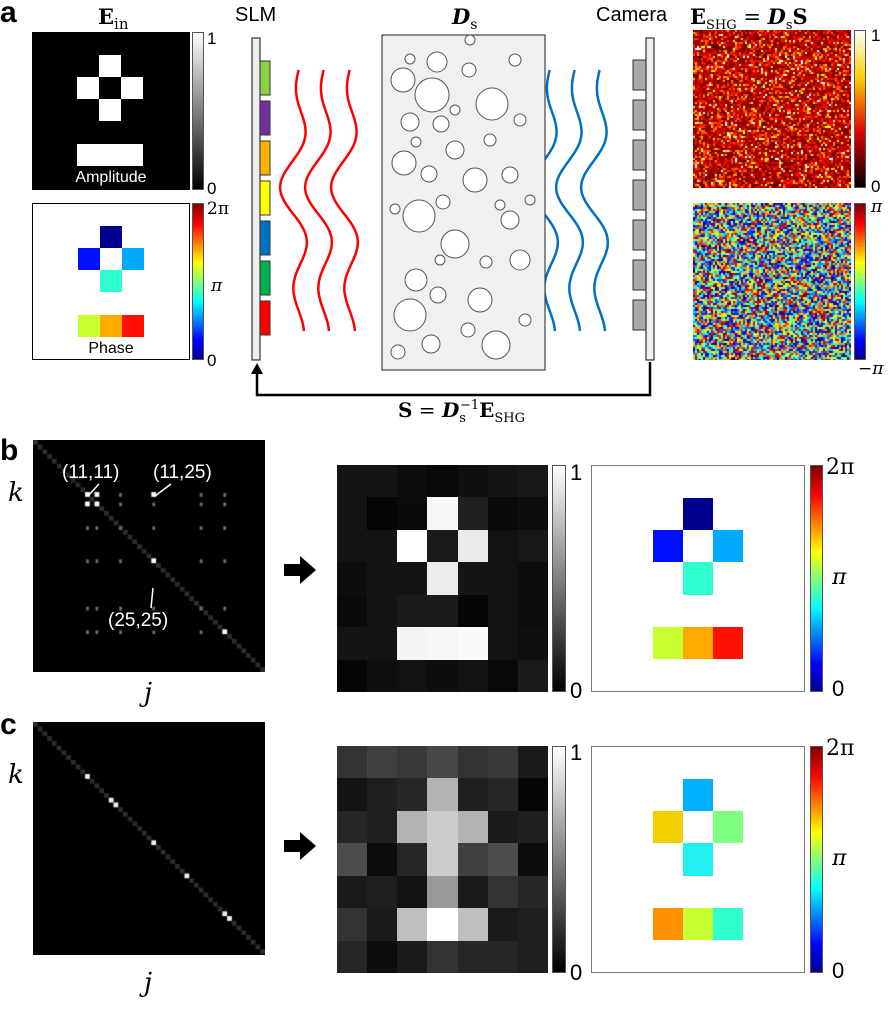 Image resolution: width=893 pixels, height=1024 pixels. I want to click on eshg-rhs-d: D, so click(776, 16).